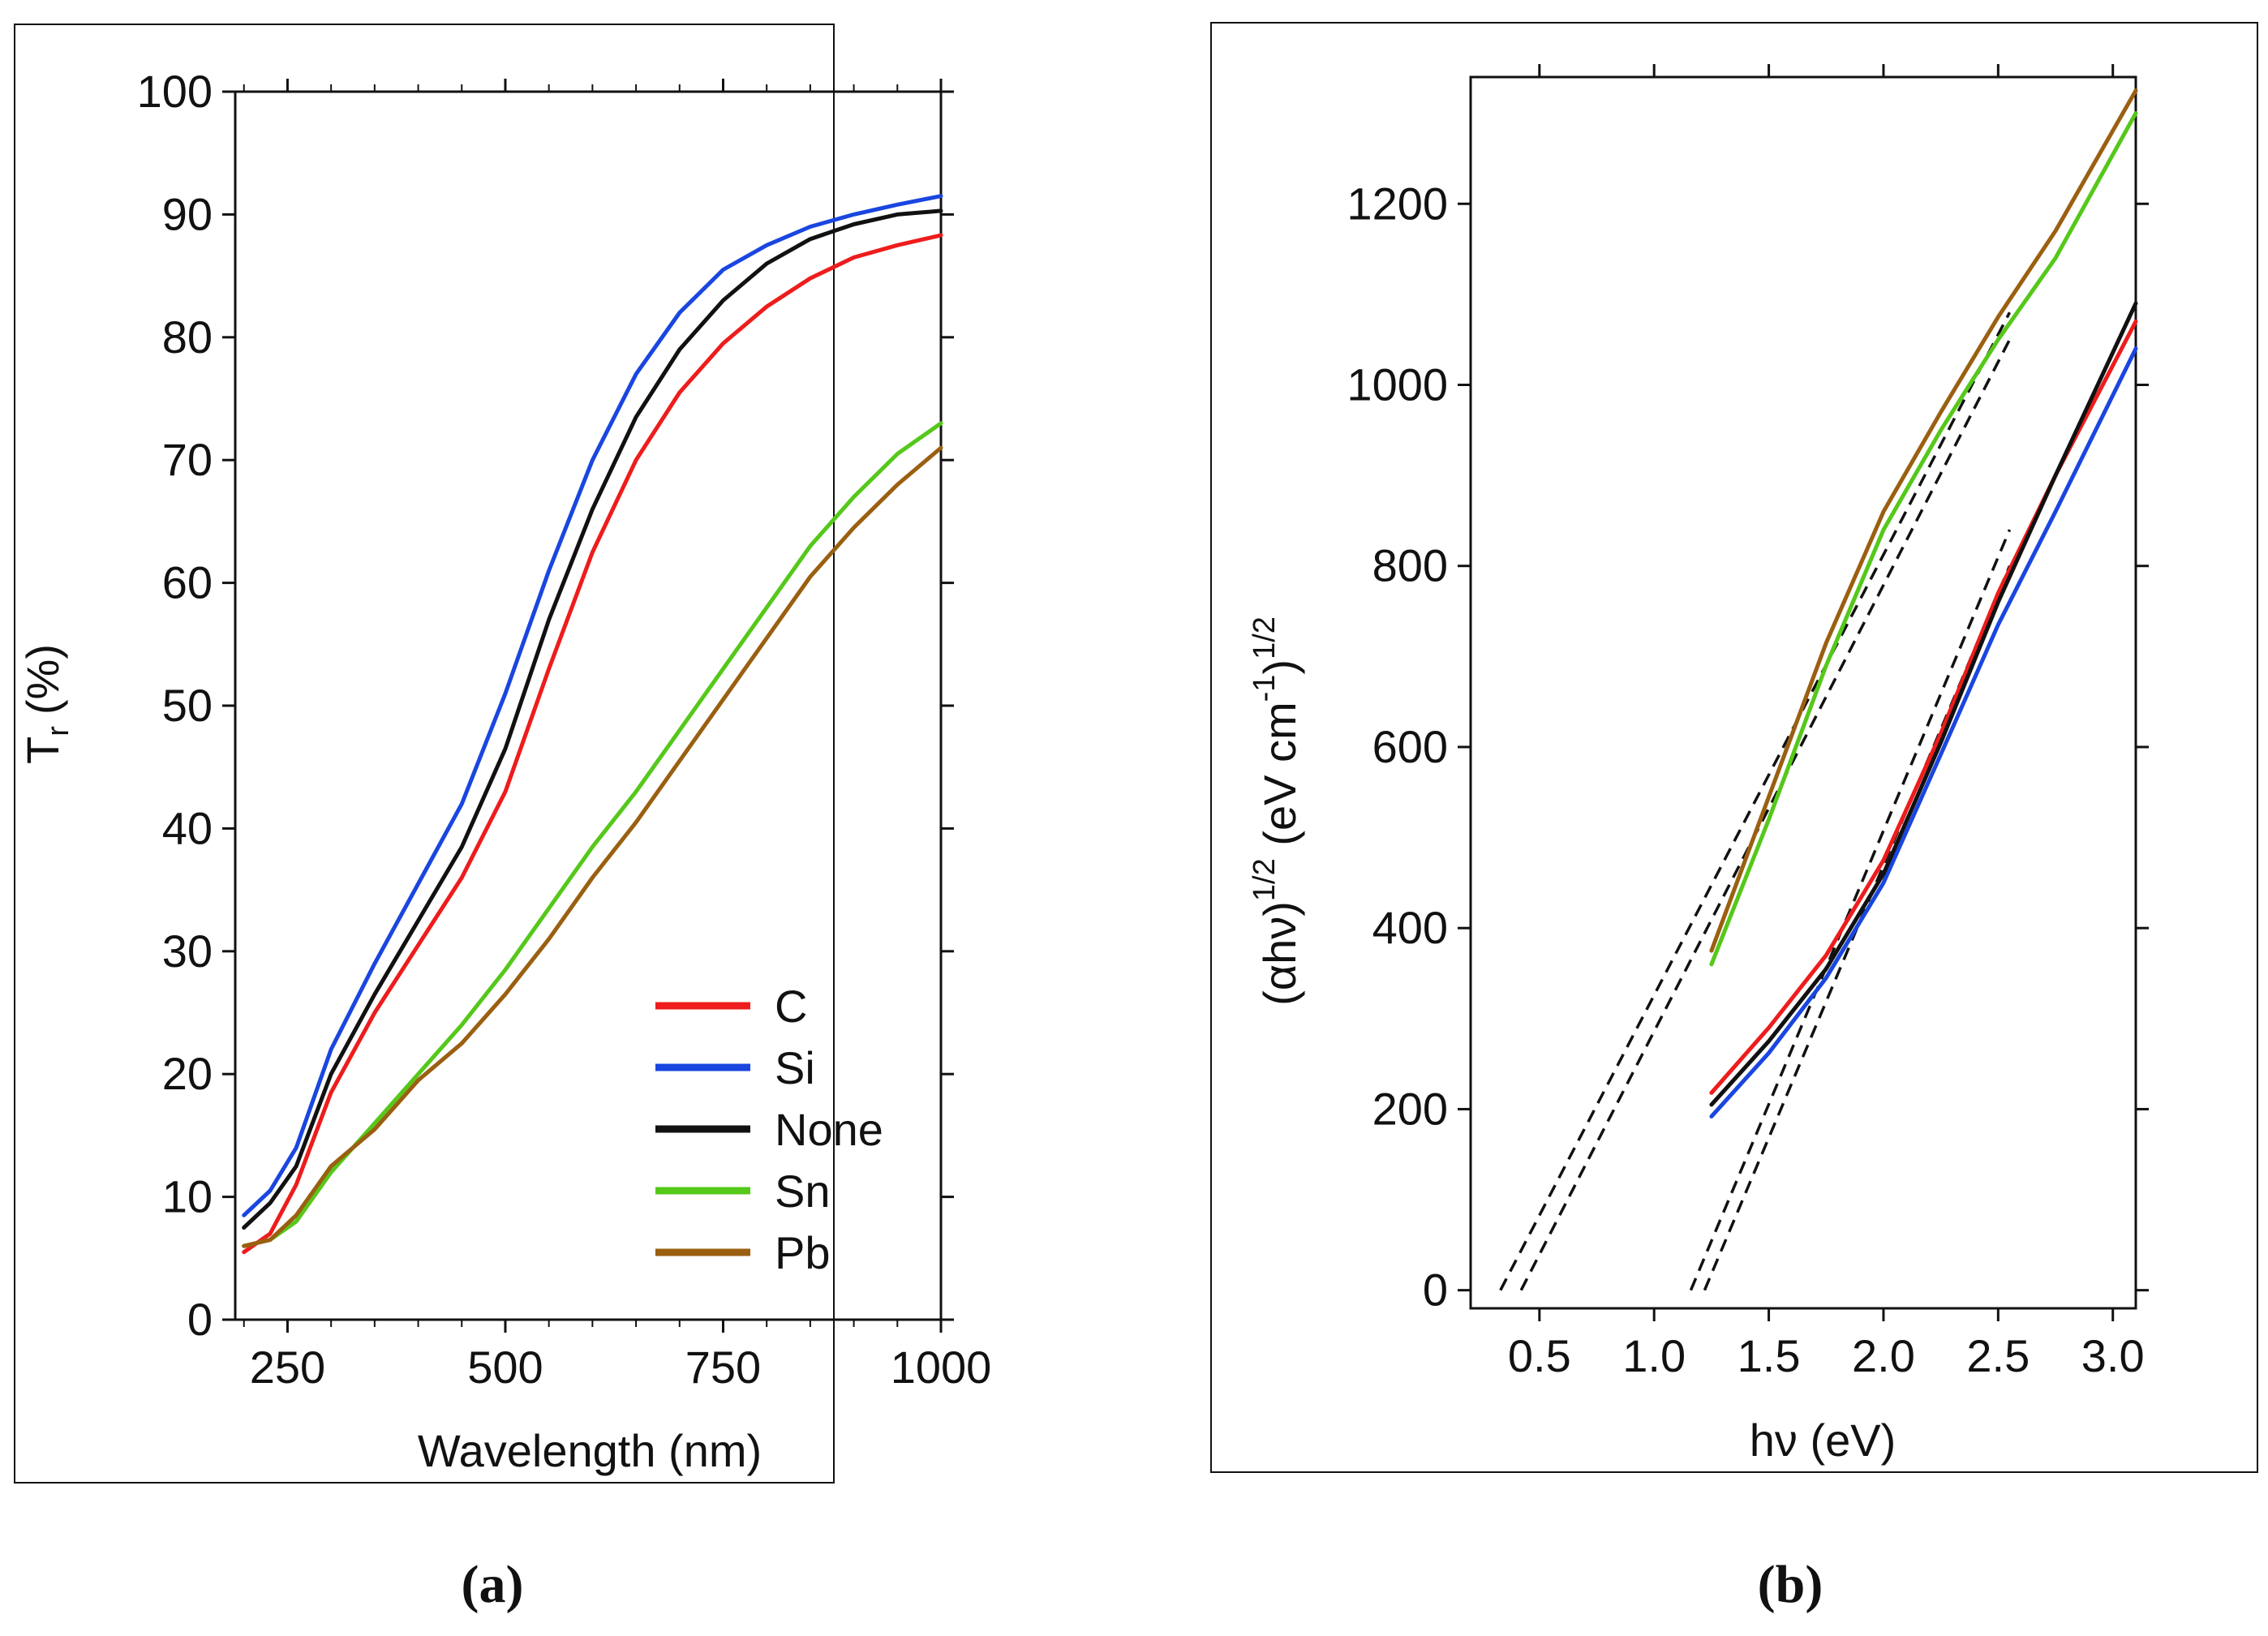 Image resolution: width=2268 pixels, height=1636 pixels. I want to click on y-tick-label: 600, so click(1410, 746).